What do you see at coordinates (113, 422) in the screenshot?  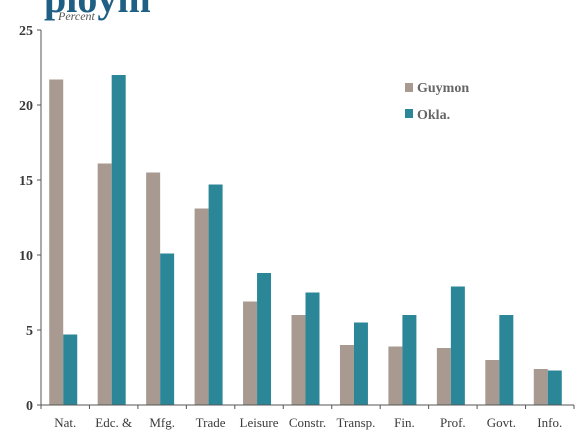 I see `x-tick-label: Edc. &` at bounding box center [113, 422].